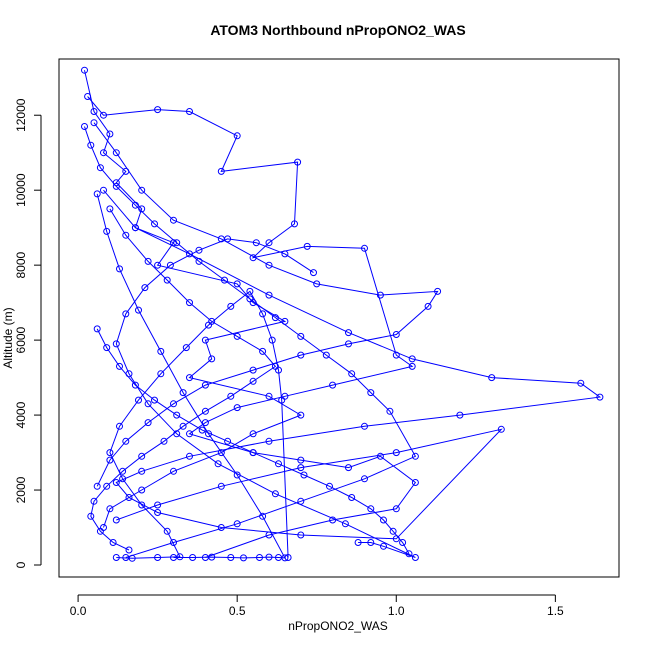 Image resolution: width=650 pixels, height=650 pixels. I want to click on x-tick-label: 0.5, so click(237, 611).